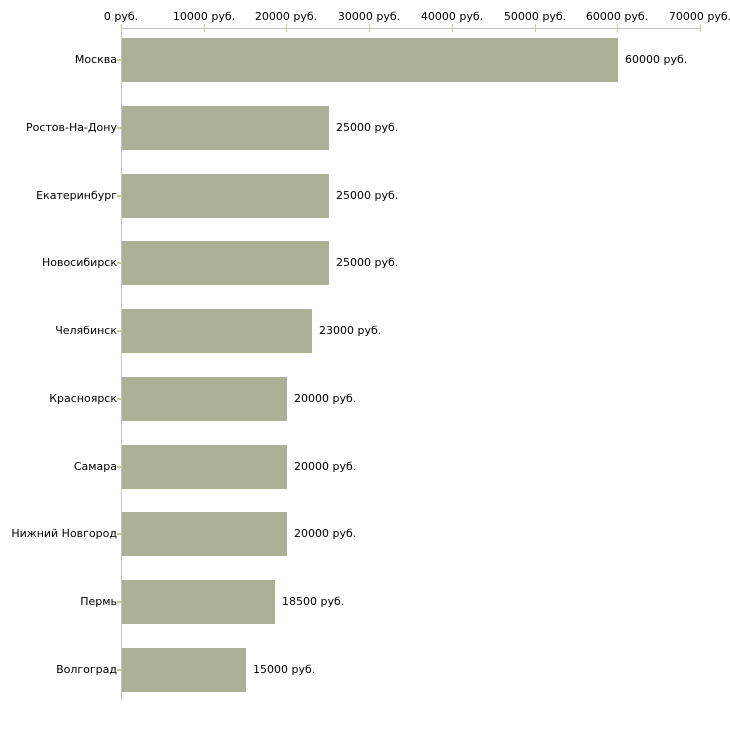  What do you see at coordinates (121, 364) in the screenshot?
I see `y-axis-line` at bounding box center [121, 364].